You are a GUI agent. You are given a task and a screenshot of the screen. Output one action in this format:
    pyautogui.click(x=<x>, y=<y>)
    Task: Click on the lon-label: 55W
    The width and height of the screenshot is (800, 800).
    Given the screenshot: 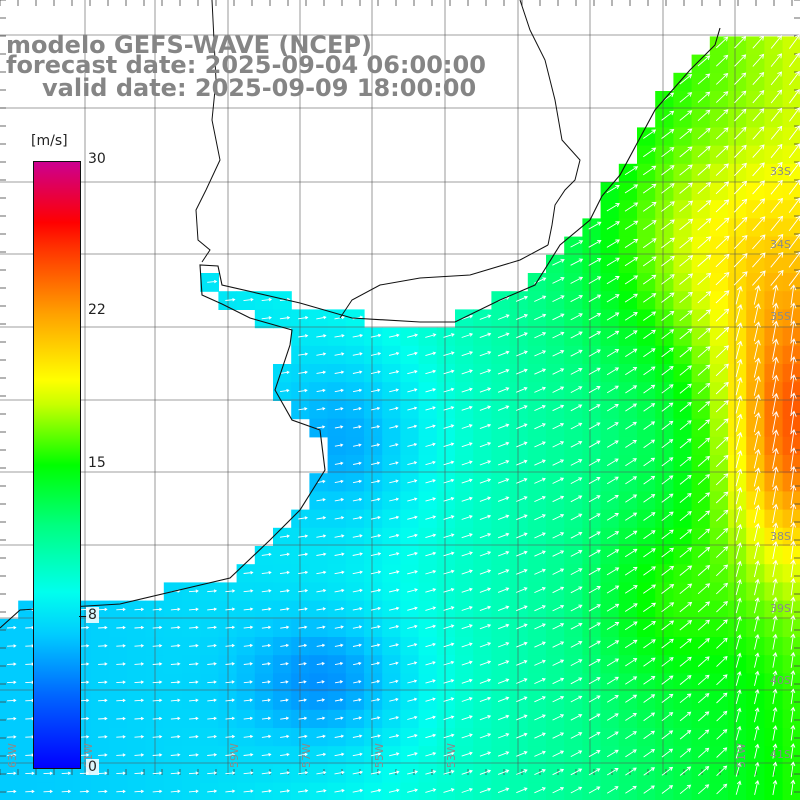 What is the action you would take?
    pyautogui.click(x=379, y=755)
    